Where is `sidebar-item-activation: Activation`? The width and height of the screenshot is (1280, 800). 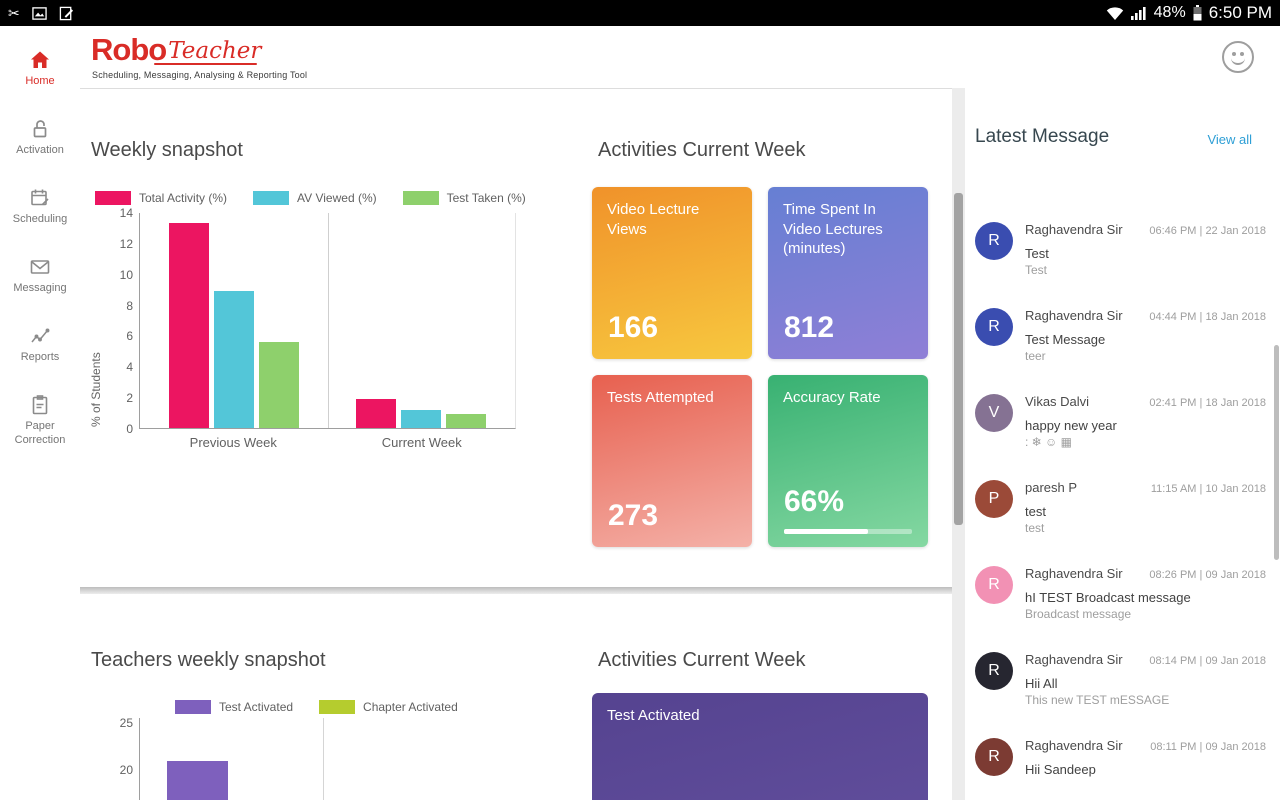
sidebar-item-activation: Activation is located at coordinates (40, 147).